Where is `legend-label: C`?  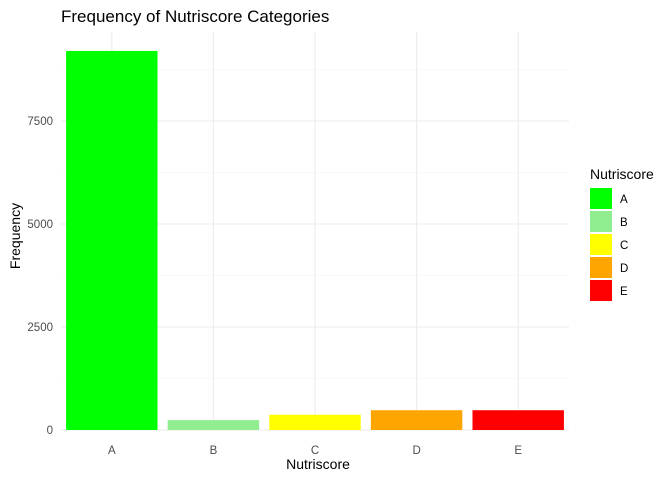
legend-label: C is located at coordinates (624, 246).